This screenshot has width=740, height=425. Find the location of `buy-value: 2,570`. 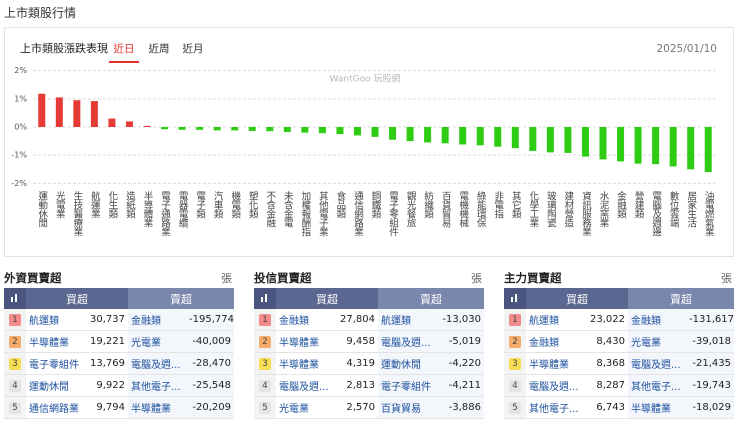

buy-value: 2,570 is located at coordinates (356, 407).